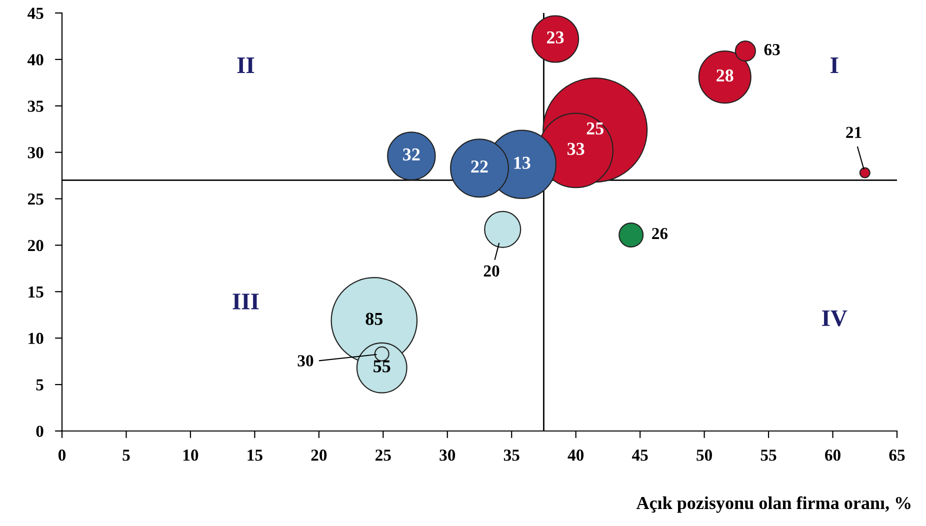  Describe the element at coordinates (411, 154) in the screenshot. I see `annotation: 32` at that location.